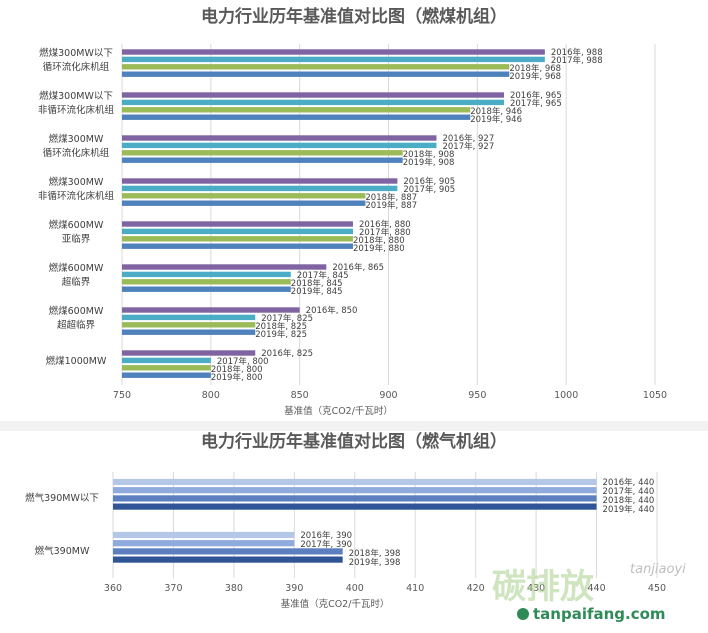  Describe the element at coordinates (317, 291) in the screenshot. I see `data-label: 2019年, 845` at that location.